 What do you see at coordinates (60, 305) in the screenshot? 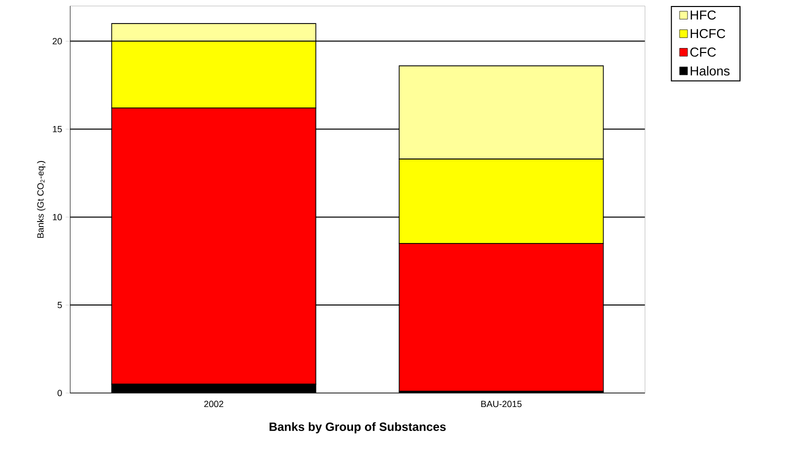
I see `y-tick-label: 5` at bounding box center [60, 305].